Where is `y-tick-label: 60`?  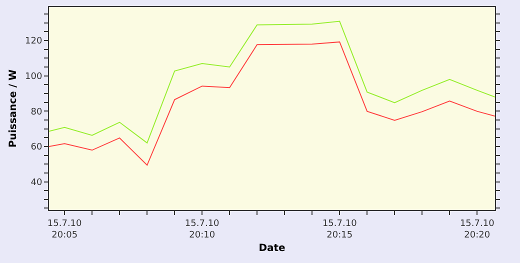
y-tick-label: 60 is located at coordinates (36, 147).